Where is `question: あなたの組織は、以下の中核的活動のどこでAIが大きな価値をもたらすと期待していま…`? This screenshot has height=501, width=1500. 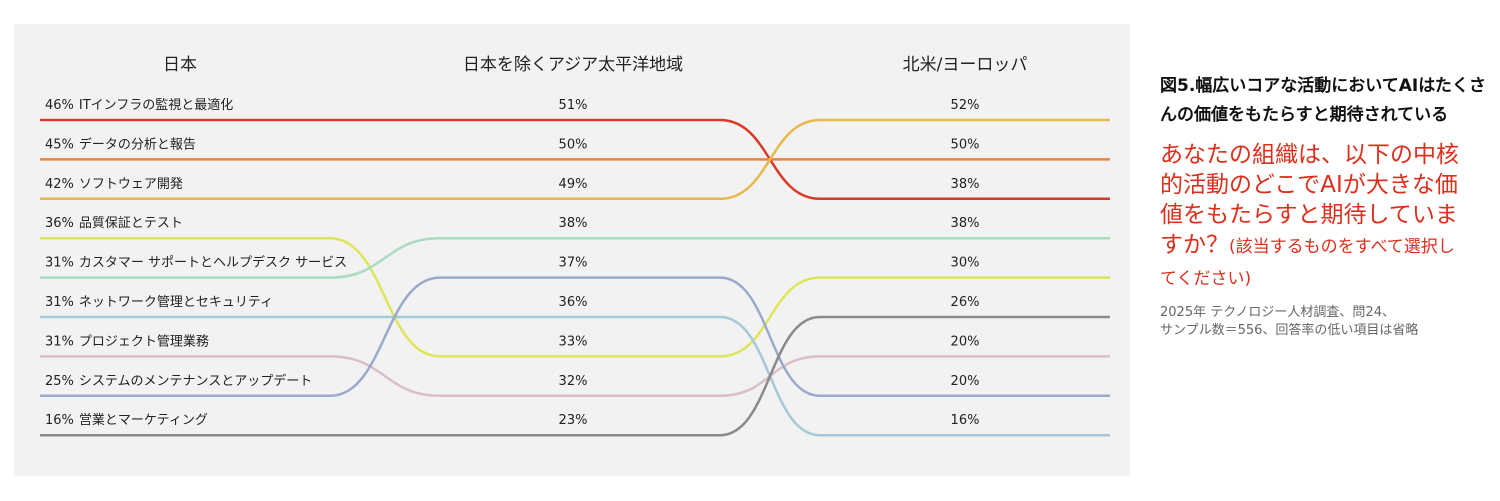
question: あなたの組織は、以下の中核的活動のどこでAIが大きな価値をもたらすと期待していま… is located at coordinates (1315, 217).